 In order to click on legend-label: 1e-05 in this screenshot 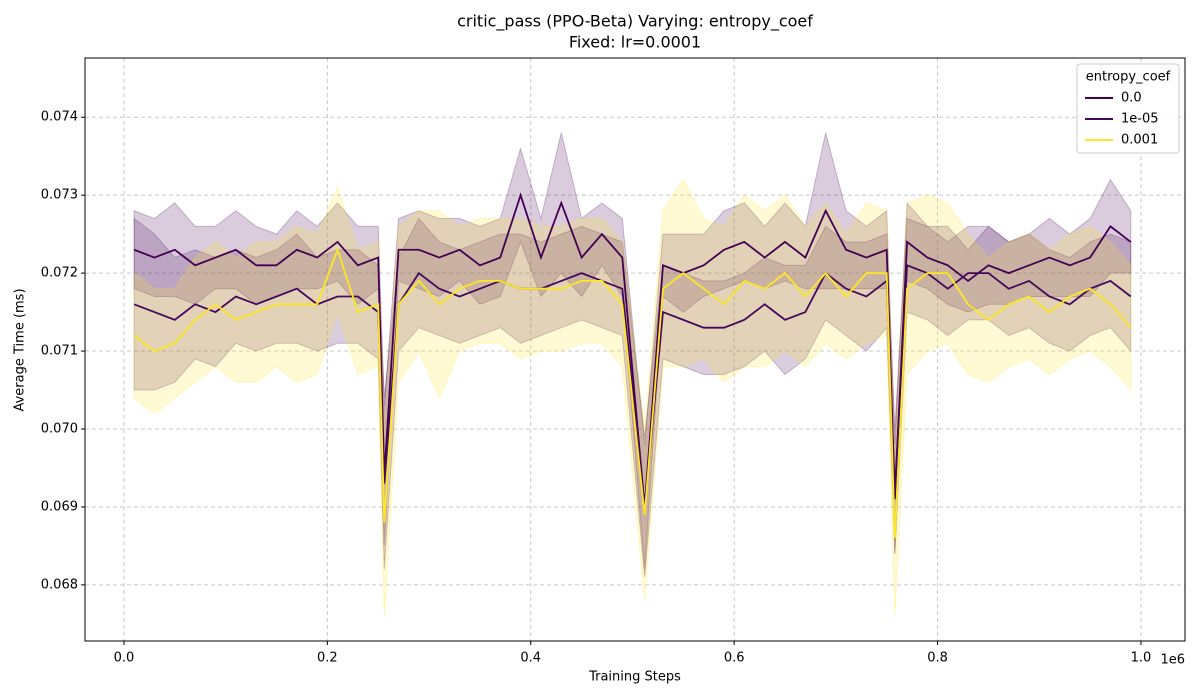, I will do `click(1140, 119)`.